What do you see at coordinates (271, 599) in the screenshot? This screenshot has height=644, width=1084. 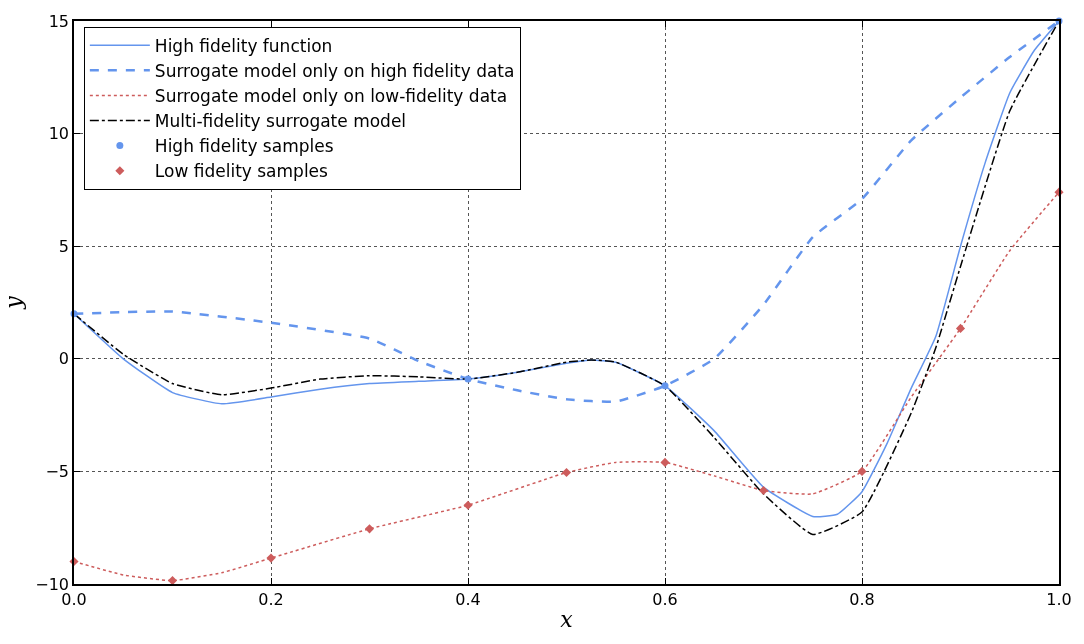 I see `x-tick-label: 0.2` at bounding box center [271, 599].